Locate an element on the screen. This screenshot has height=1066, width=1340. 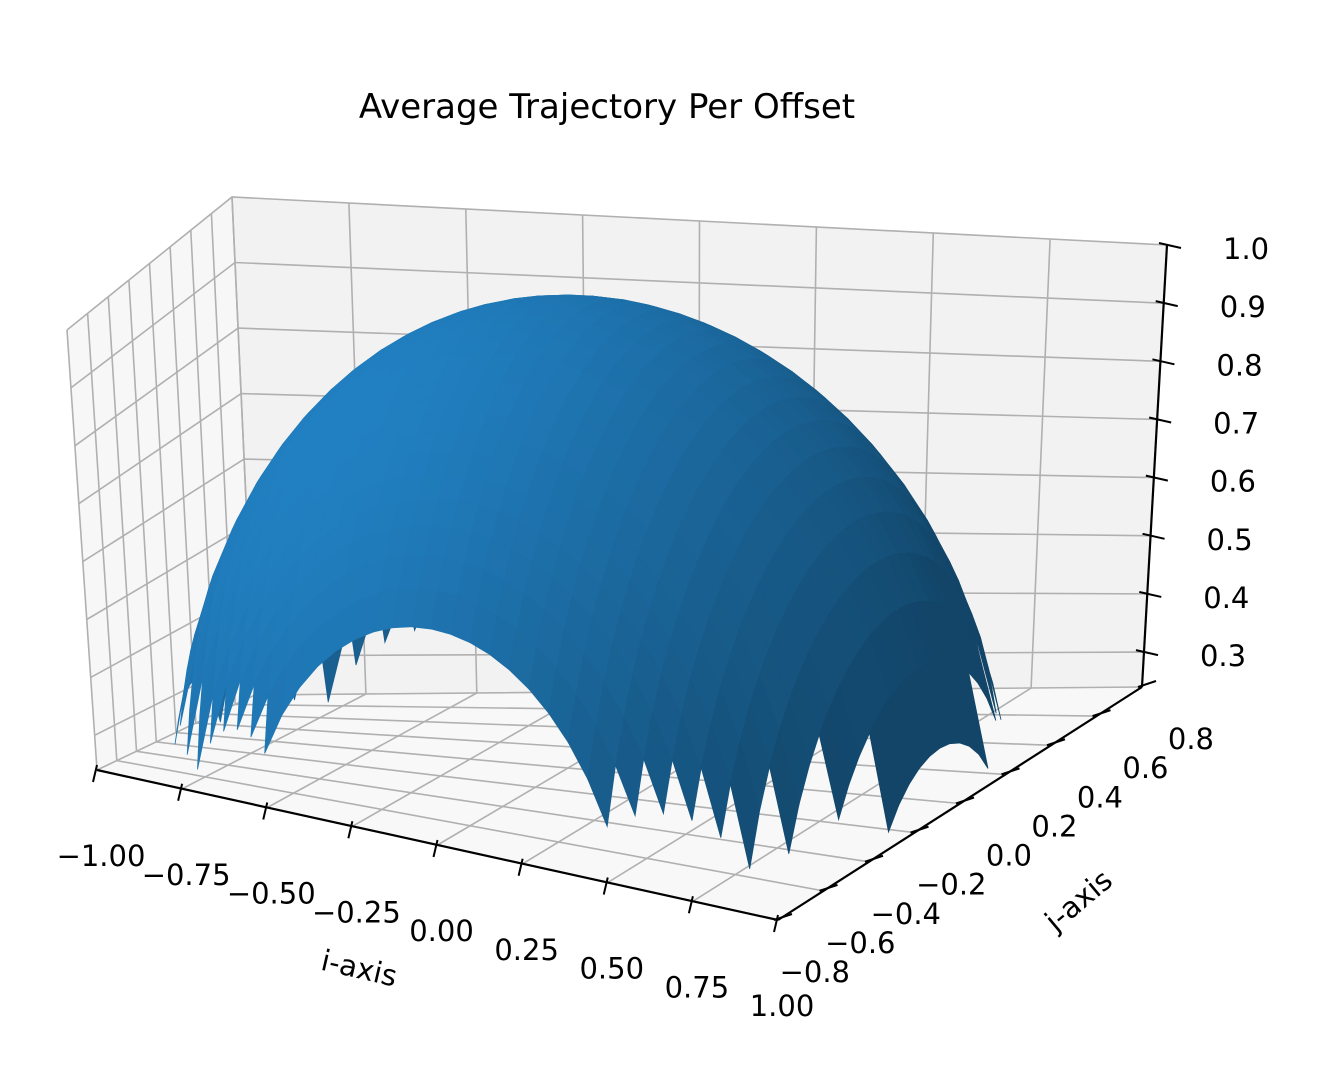
z-tick-label: 0.6 is located at coordinates (1233, 482).